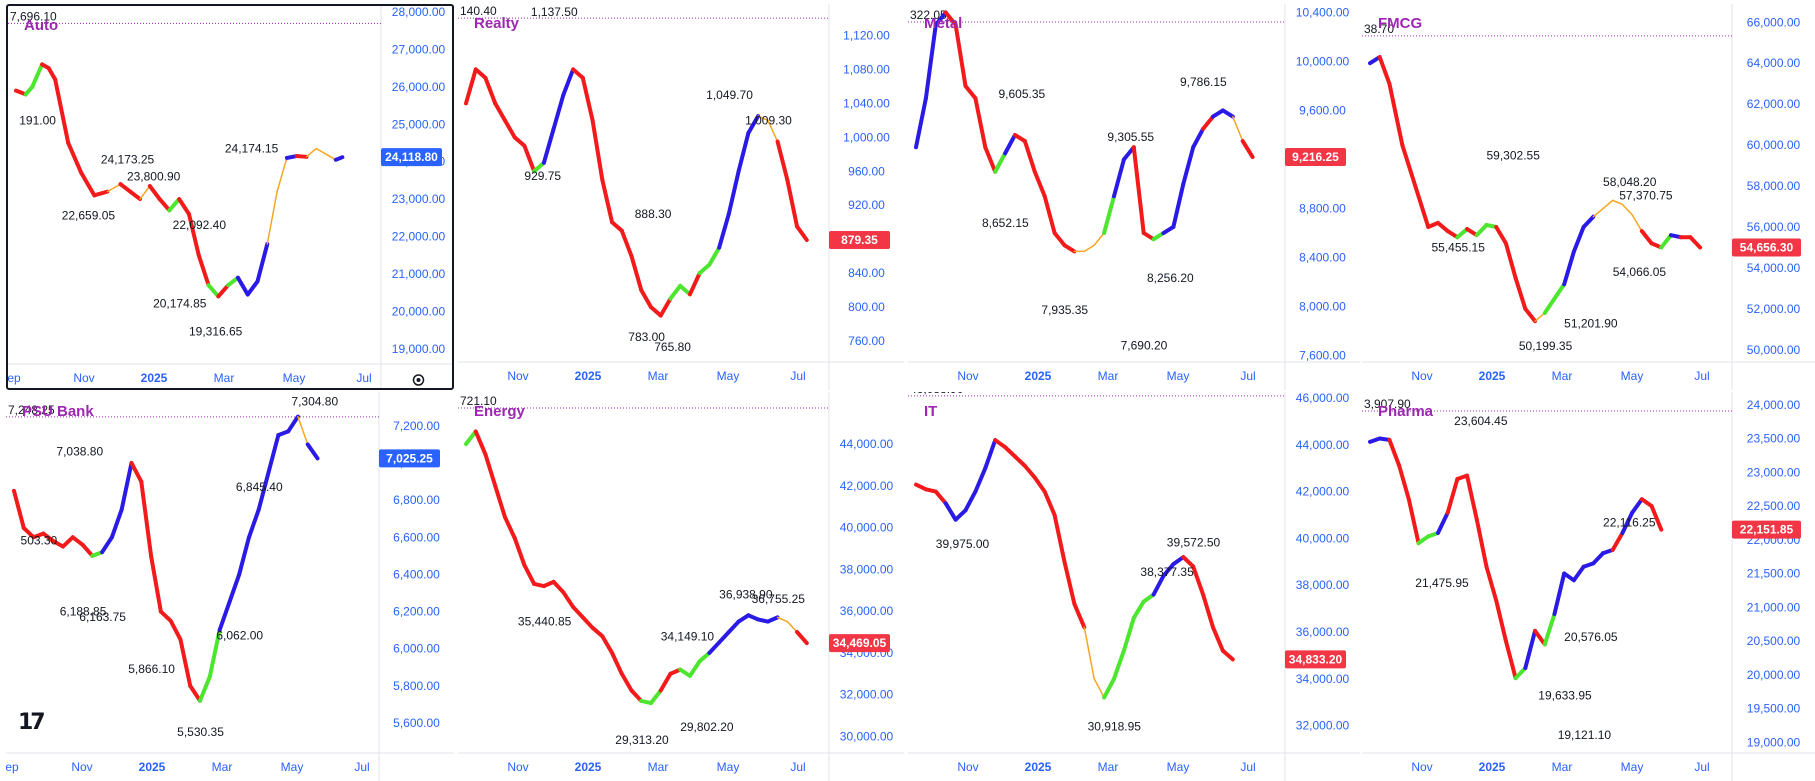 This screenshot has width=1815, height=781. What do you see at coordinates (1546, 346) in the screenshot?
I see `price-annotation: 50,199.35` at bounding box center [1546, 346].